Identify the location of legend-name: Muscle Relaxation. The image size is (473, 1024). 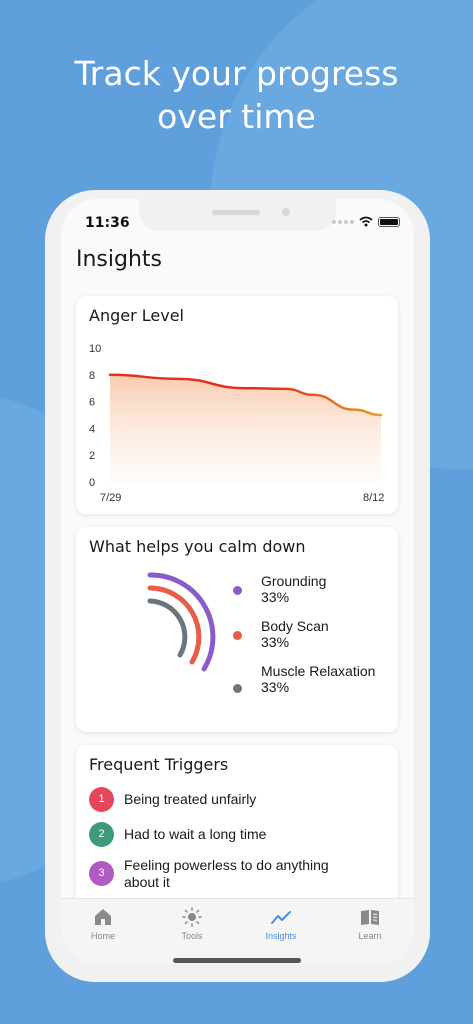
(318, 671).